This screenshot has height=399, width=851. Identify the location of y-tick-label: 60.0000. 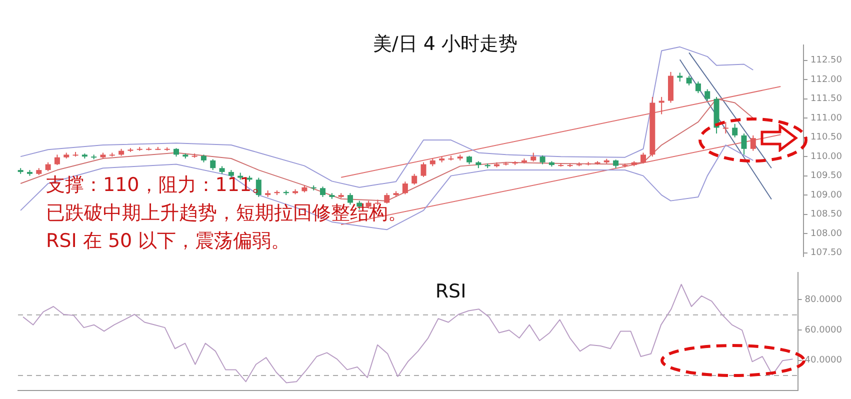
(823, 330).